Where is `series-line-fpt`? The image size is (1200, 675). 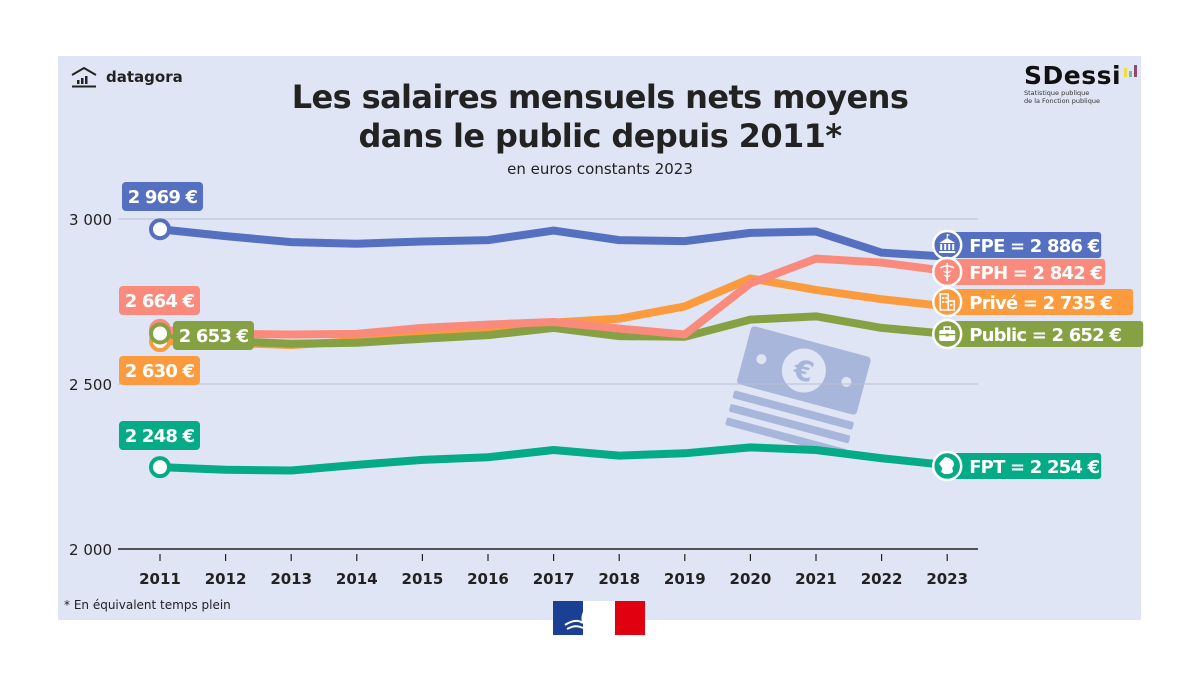 series-line-fpt is located at coordinates (554, 459).